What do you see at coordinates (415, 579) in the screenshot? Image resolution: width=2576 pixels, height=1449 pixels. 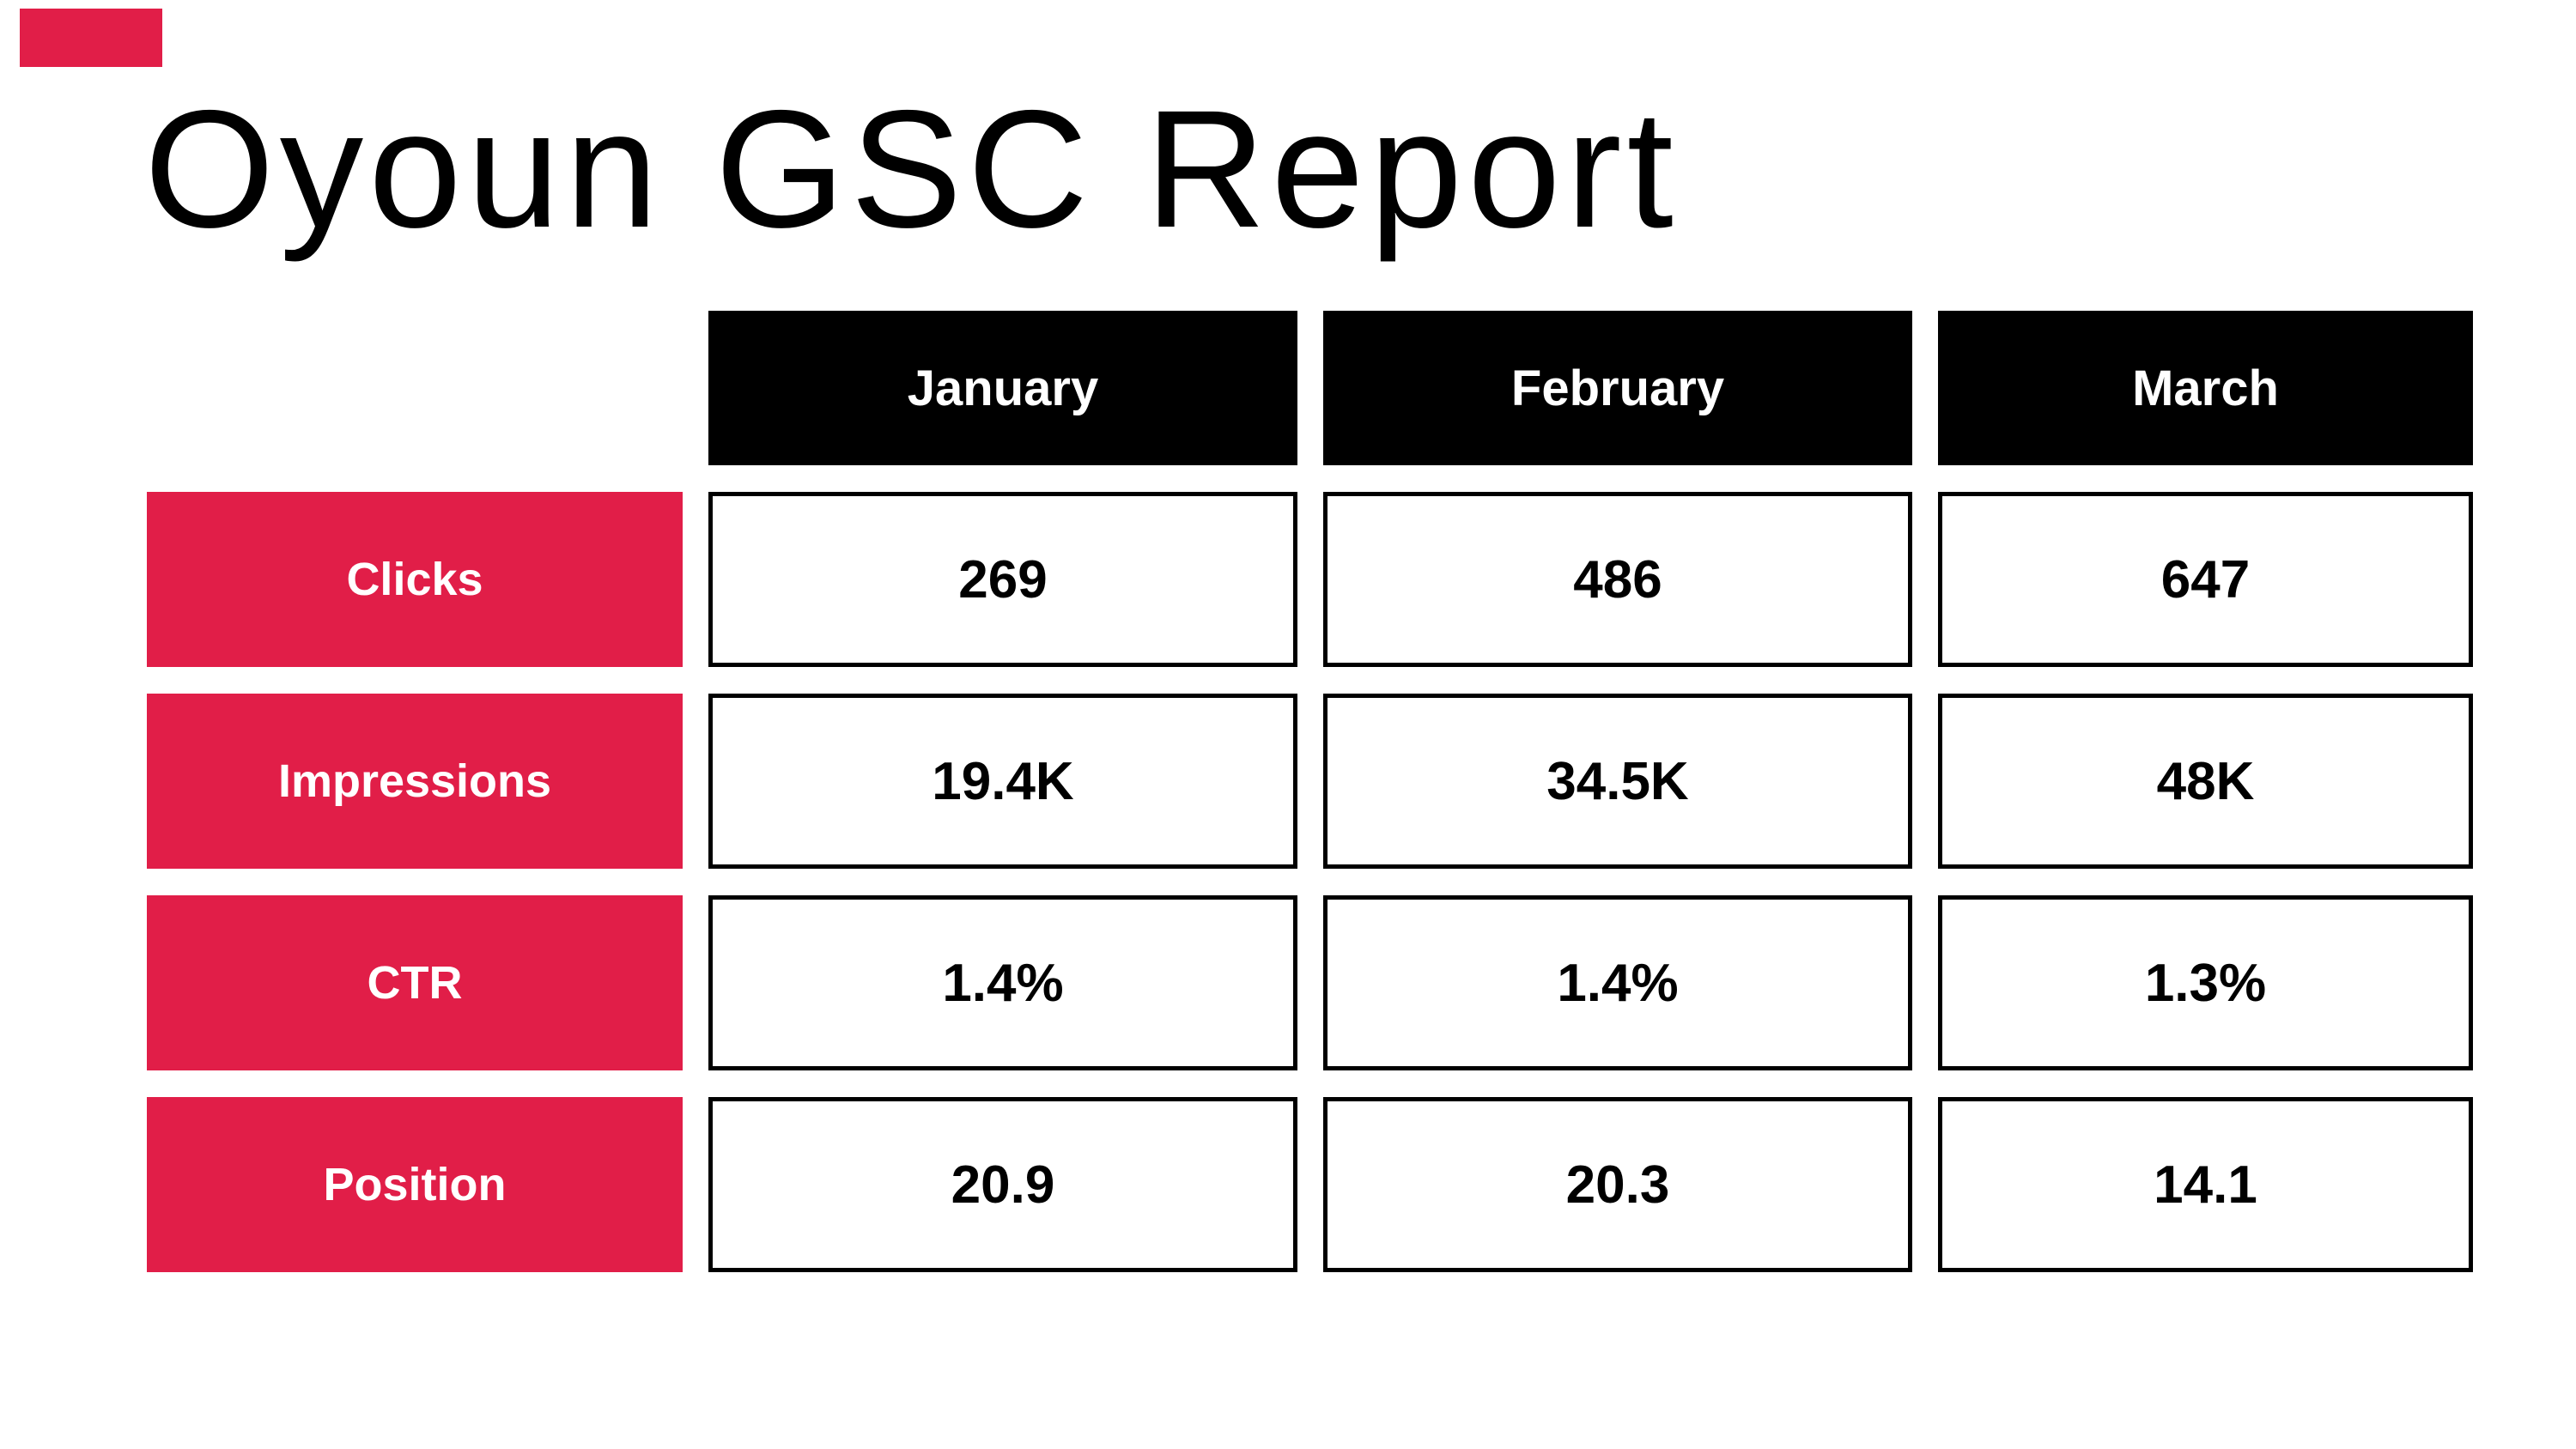 I see `row-header-clicks: Clicks` at bounding box center [415, 579].